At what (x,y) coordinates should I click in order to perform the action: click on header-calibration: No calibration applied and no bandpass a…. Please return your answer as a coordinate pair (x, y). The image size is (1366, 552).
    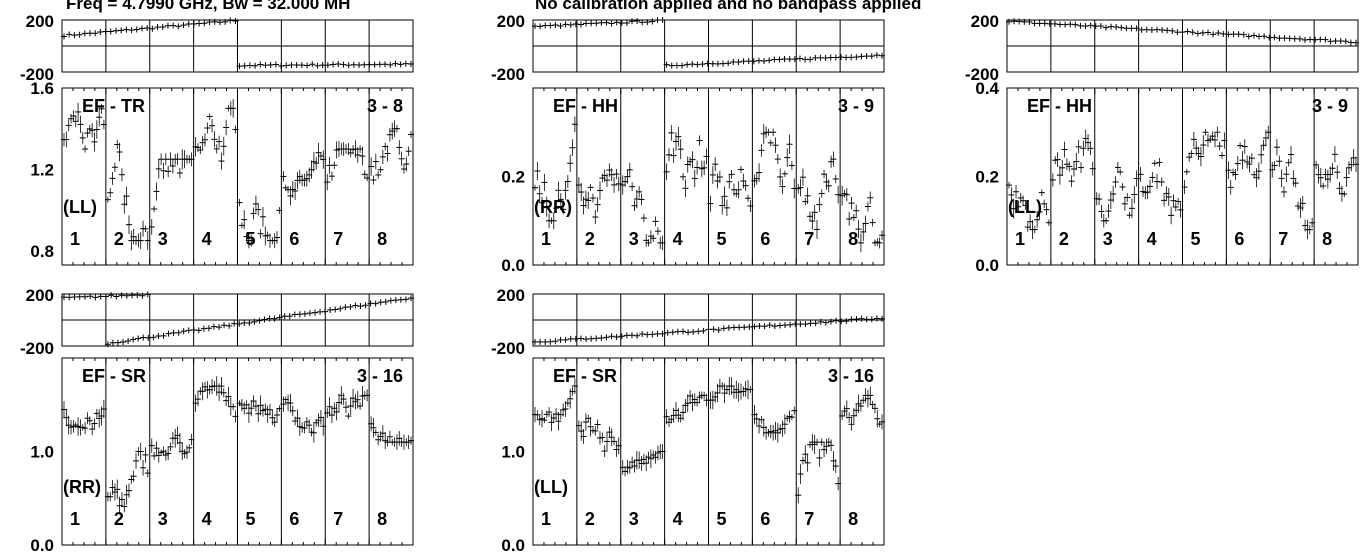
    Looking at the image, I should click on (728, 6).